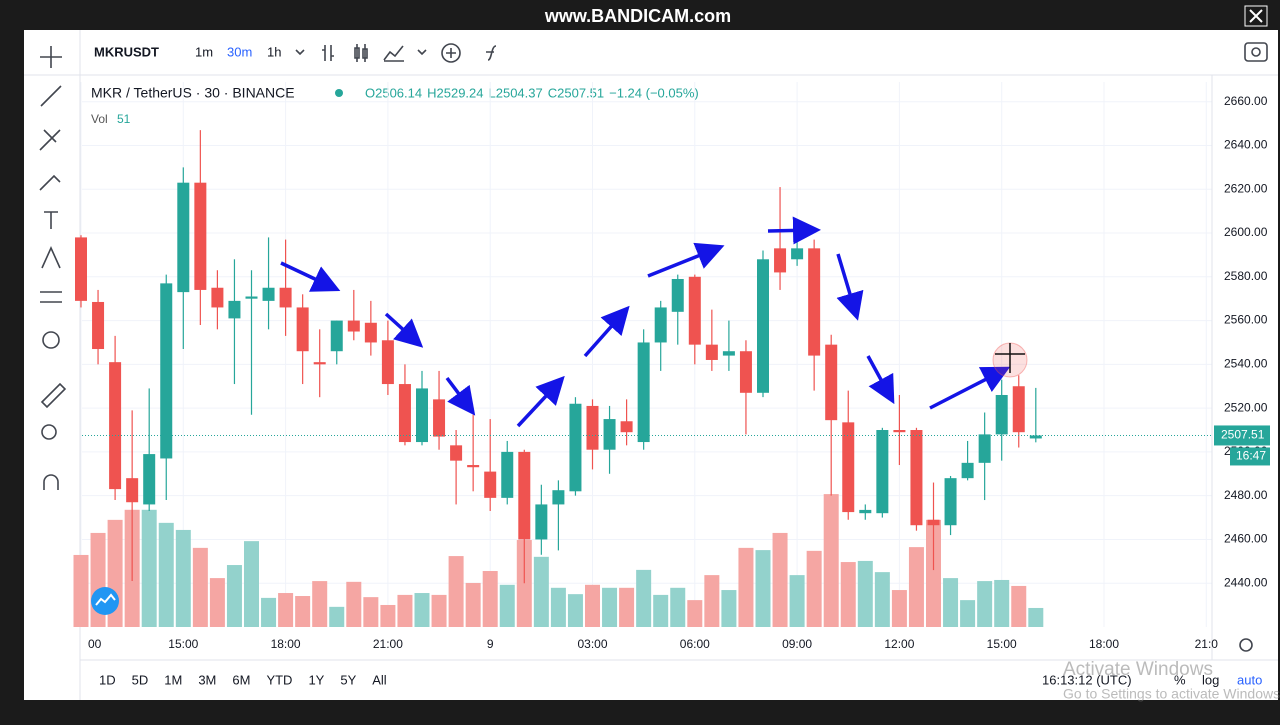  I want to click on range-button: 1D, so click(107, 679).